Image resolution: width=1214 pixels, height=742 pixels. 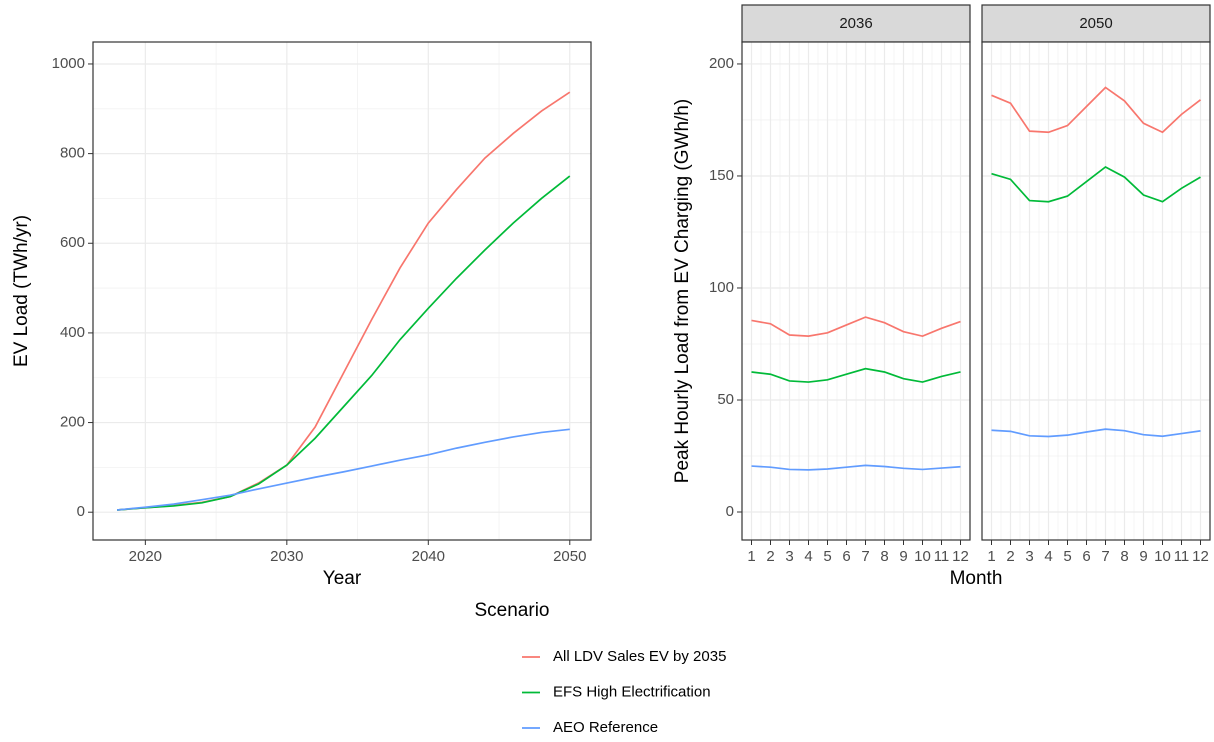 I want to click on y-tick-label: 150, so click(x=721, y=175).